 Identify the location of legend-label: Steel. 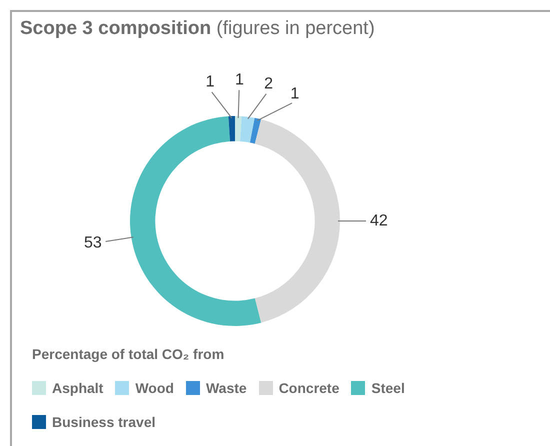
(388, 388).